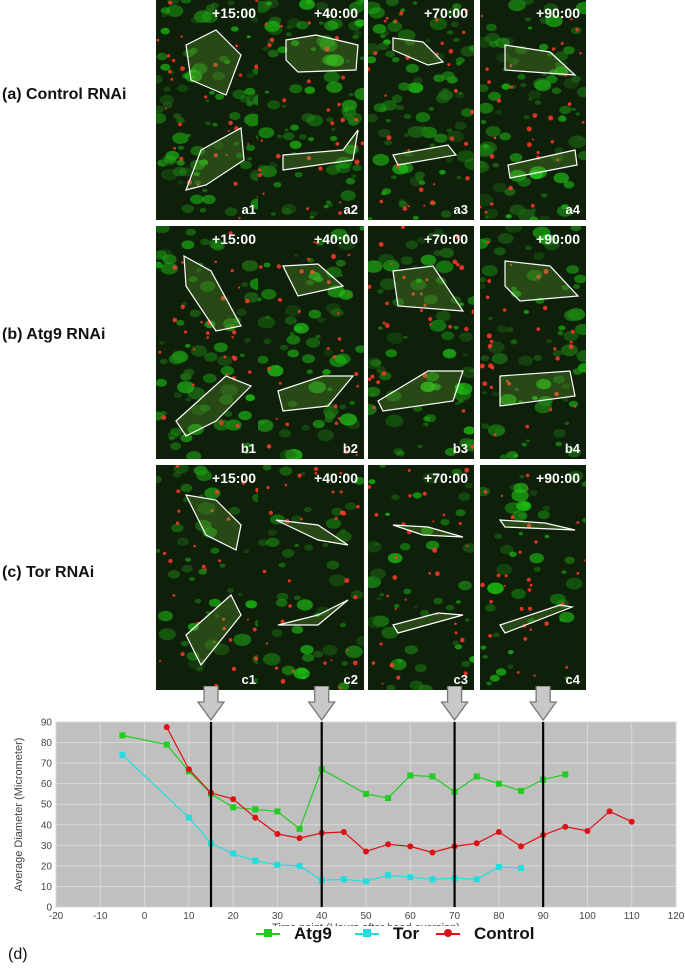  I want to click on panel-id-label: a2, so click(350, 209).